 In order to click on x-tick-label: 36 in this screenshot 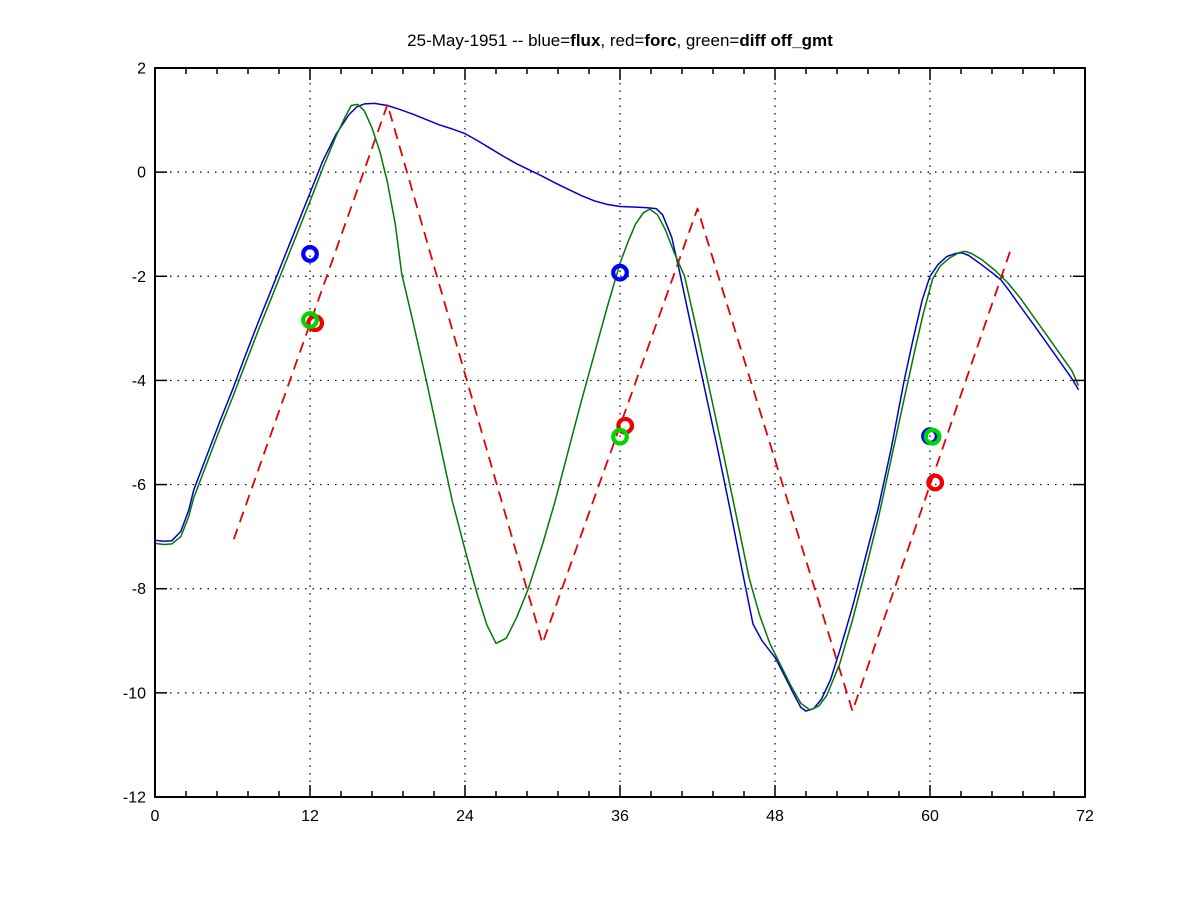, I will do `click(620, 816)`.